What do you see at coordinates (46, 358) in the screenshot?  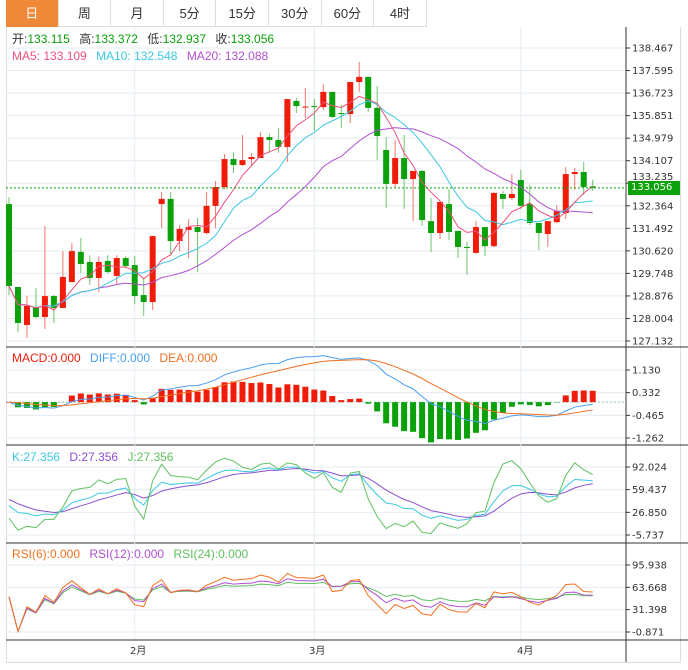 I see `macd-value: MACD:0.000` at bounding box center [46, 358].